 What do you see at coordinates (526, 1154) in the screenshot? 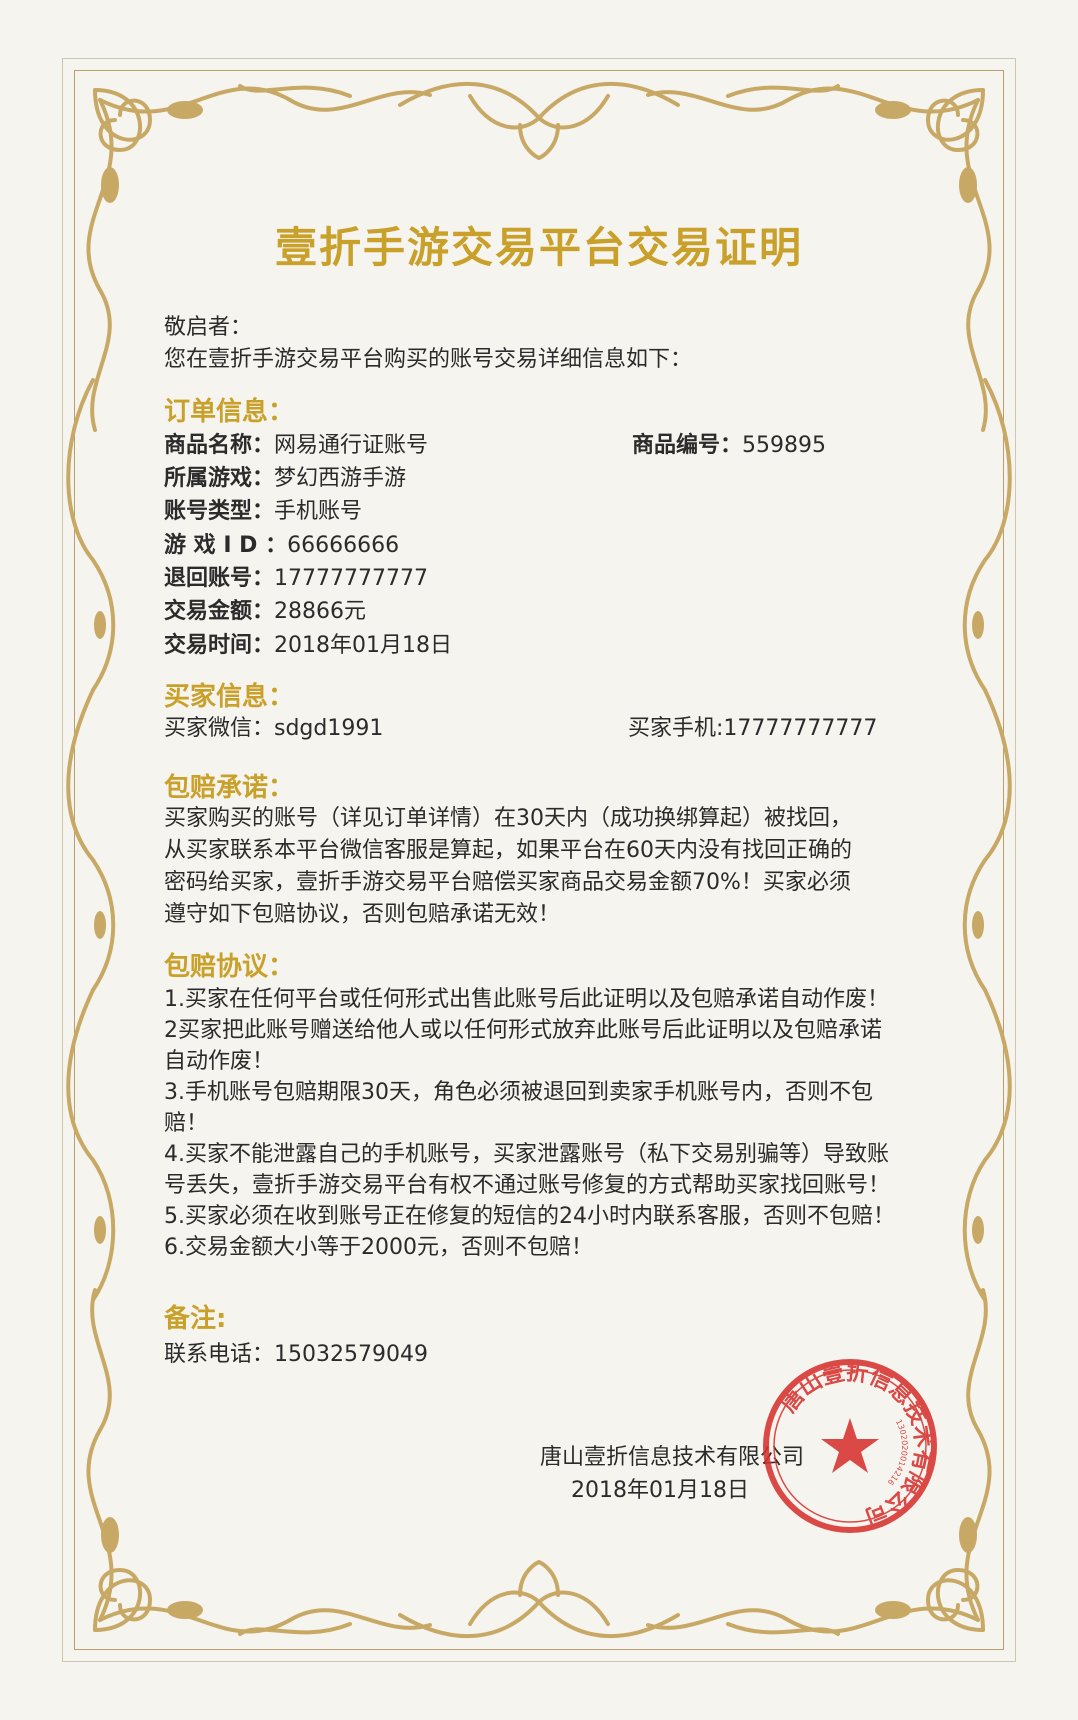
I see `agreement-line: 4.买家不能泄露自己的手机账号，买家泄露账号（私下交易别骗等）导致账` at bounding box center [526, 1154].